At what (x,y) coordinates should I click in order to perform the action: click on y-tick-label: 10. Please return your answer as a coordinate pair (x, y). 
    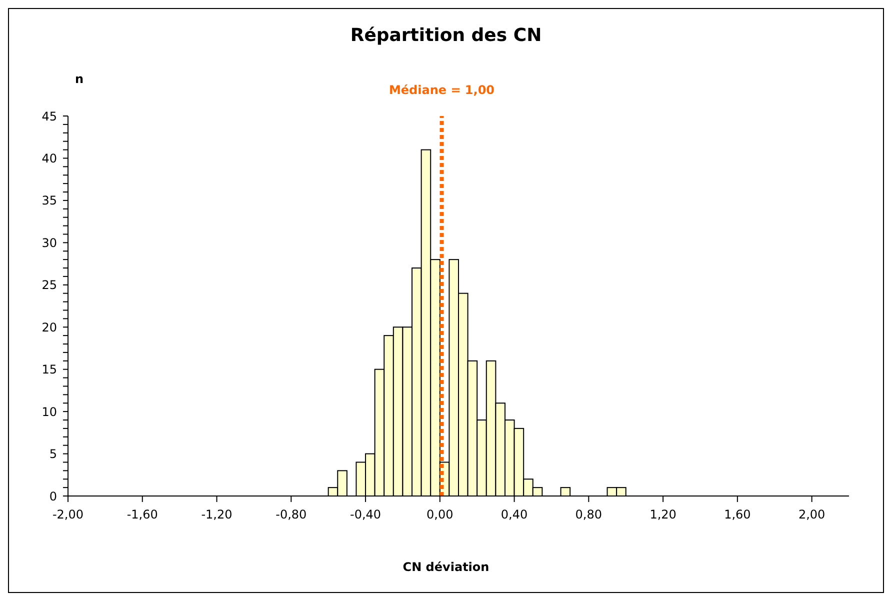
    Looking at the image, I should click on (49, 411).